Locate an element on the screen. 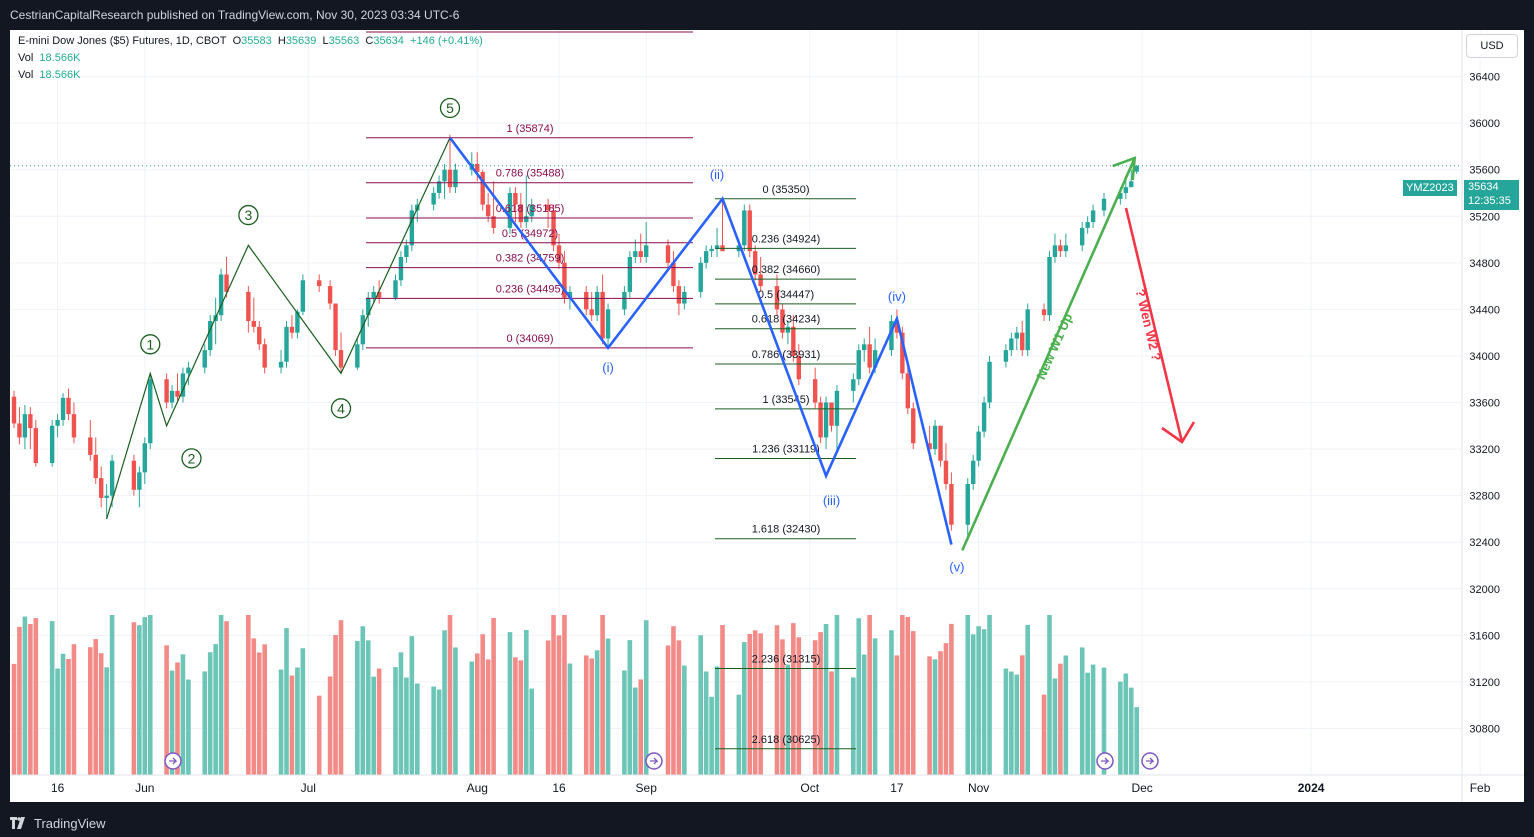 Image resolution: width=1534 pixels, height=837 pixels. time-tick: Jun is located at coordinates (144, 788).